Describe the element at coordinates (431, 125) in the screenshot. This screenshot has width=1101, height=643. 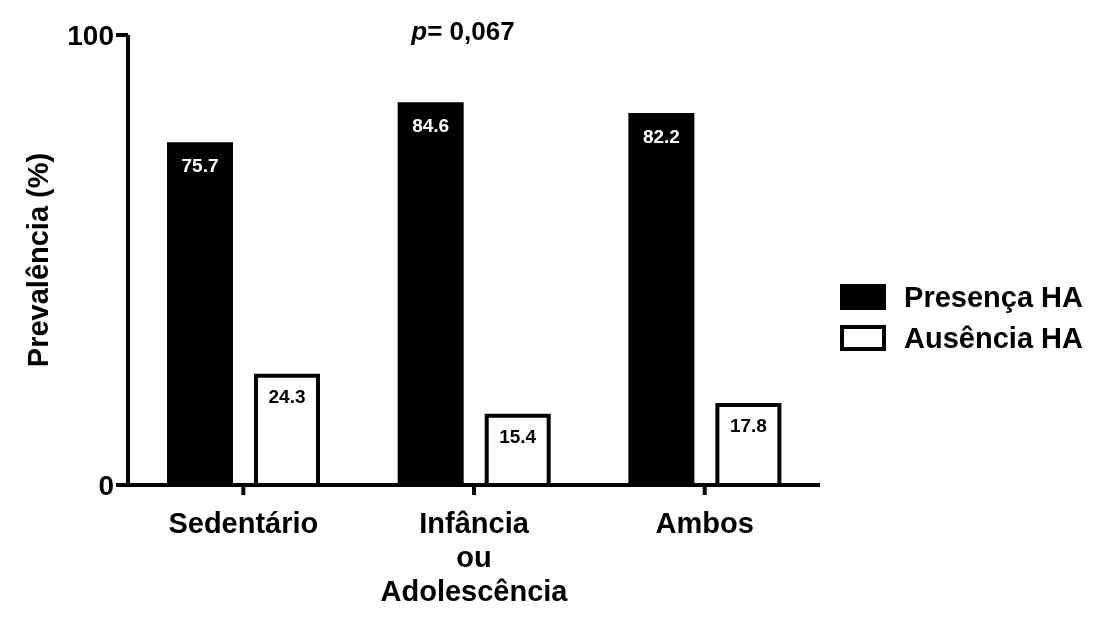
I see `data-label: 84.6` at that location.